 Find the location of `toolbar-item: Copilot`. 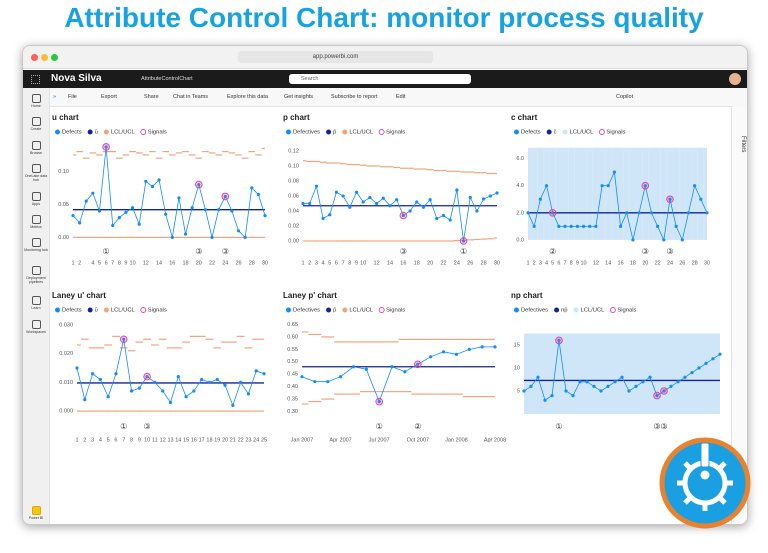

toolbar-item: Copilot is located at coordinates (625, 97).